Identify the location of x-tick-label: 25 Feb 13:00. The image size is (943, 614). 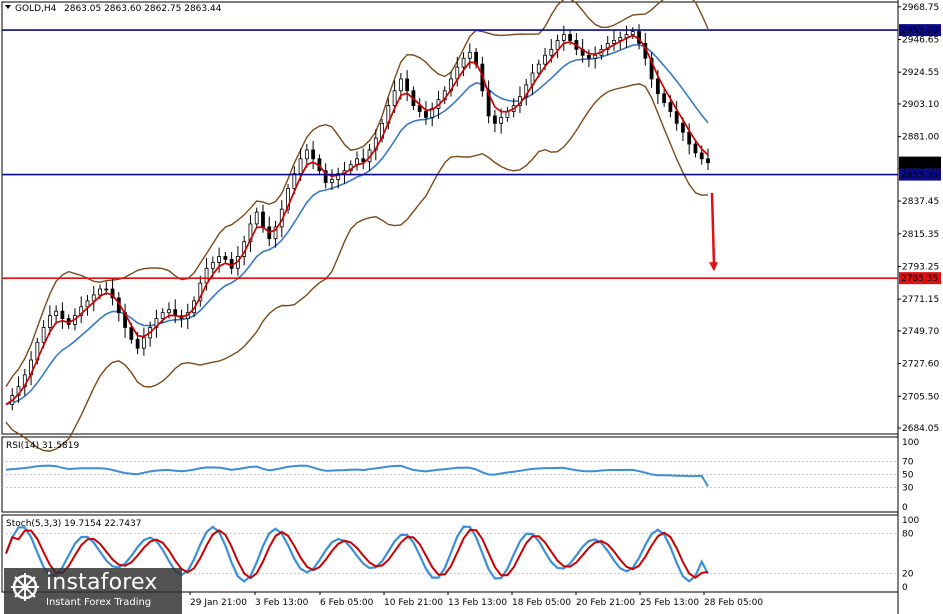
(669, 603).